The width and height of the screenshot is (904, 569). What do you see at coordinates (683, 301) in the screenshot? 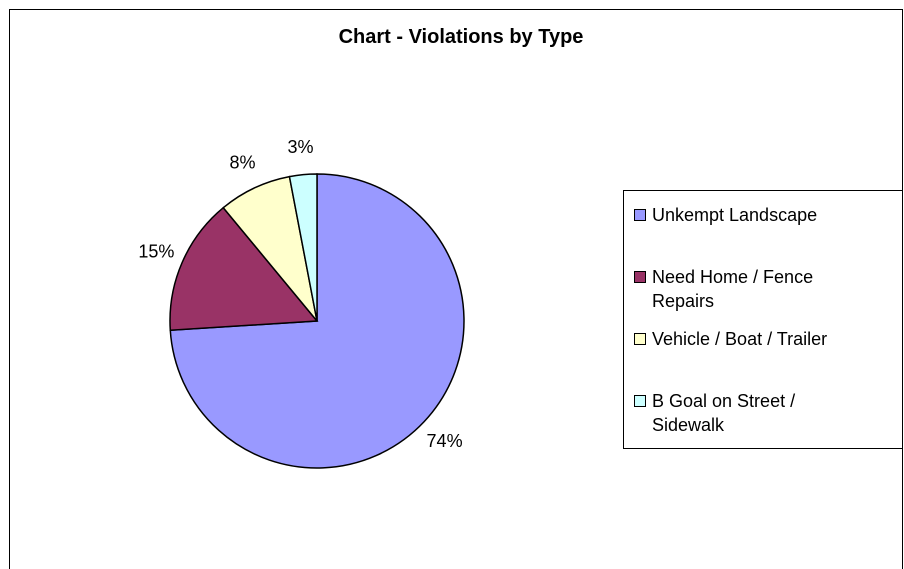
I see `legend-label-line-2: Repairs` at bounding box center [683, 301].